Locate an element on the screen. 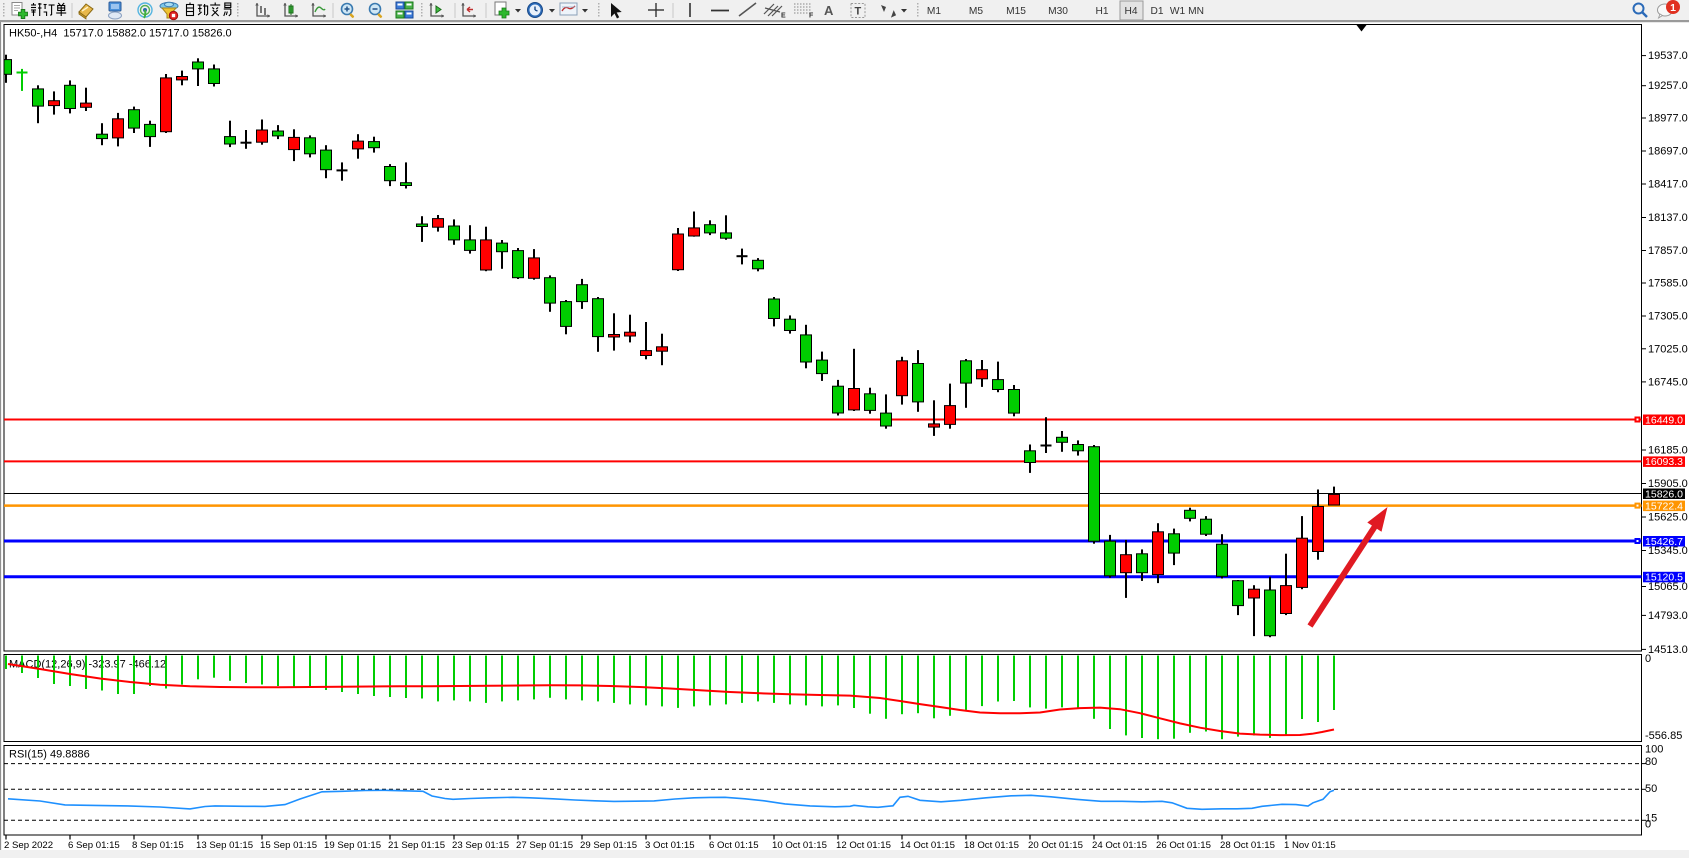  svg-text: H1 is located at coordinates (1101, 11).